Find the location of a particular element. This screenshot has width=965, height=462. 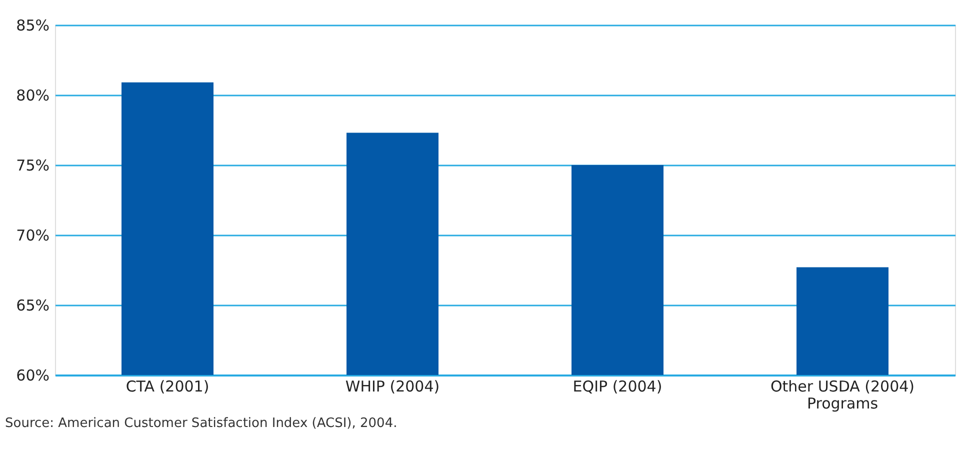

x-tick-label: Other USDA (2004) Programs is located at coordinates (842, 395).